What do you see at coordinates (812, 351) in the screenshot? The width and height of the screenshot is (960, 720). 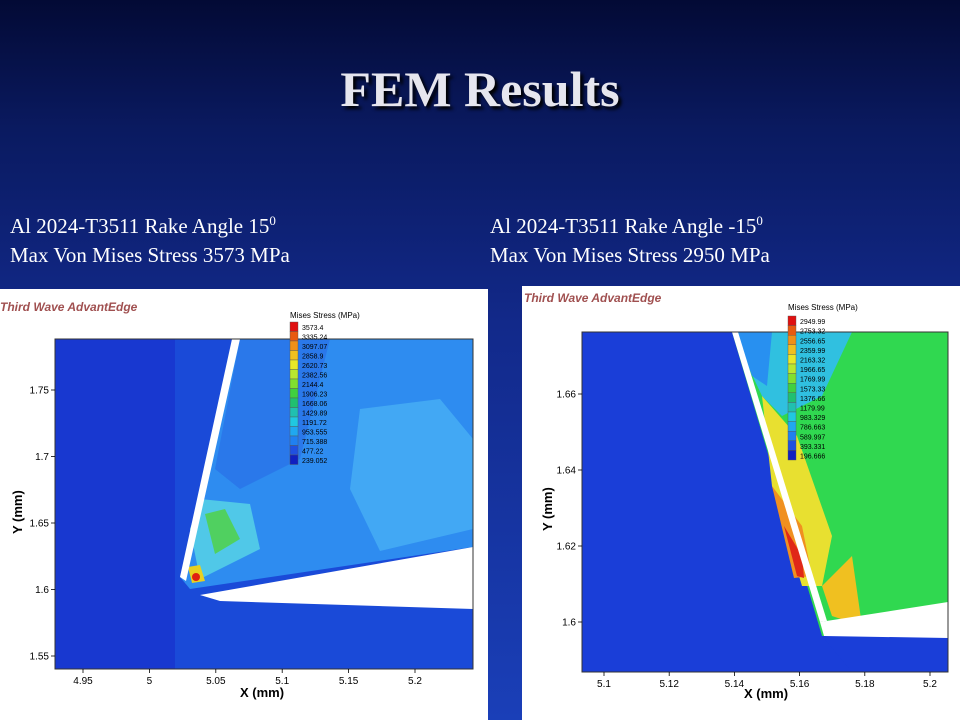 I see `right-legend-value: 2359.99` at bounding box center [812, 351].